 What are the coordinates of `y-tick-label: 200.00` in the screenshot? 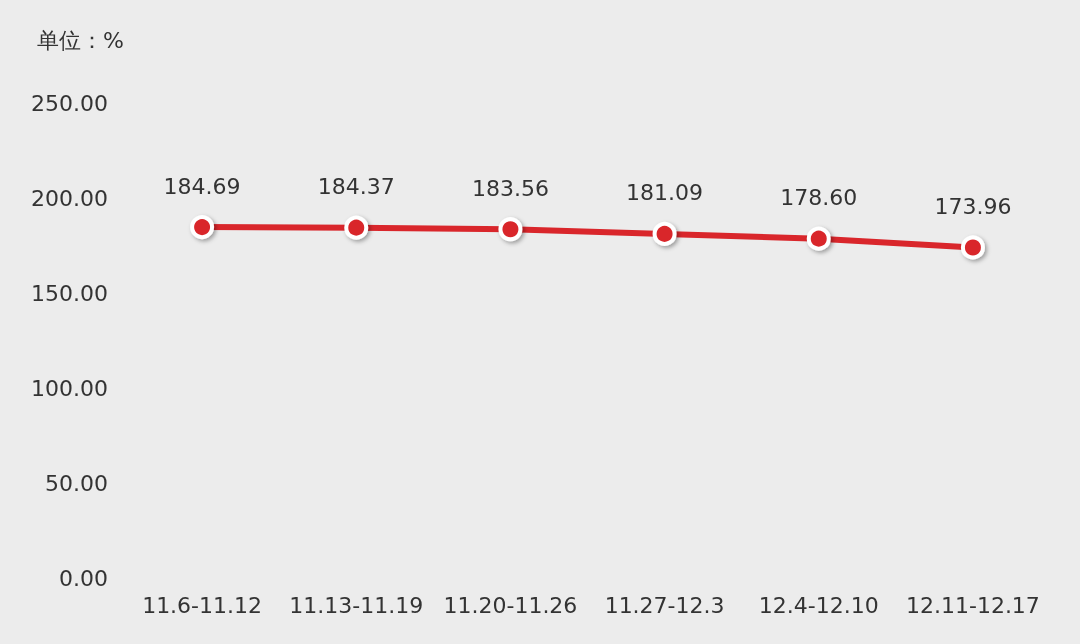 It's located at (69, 198).